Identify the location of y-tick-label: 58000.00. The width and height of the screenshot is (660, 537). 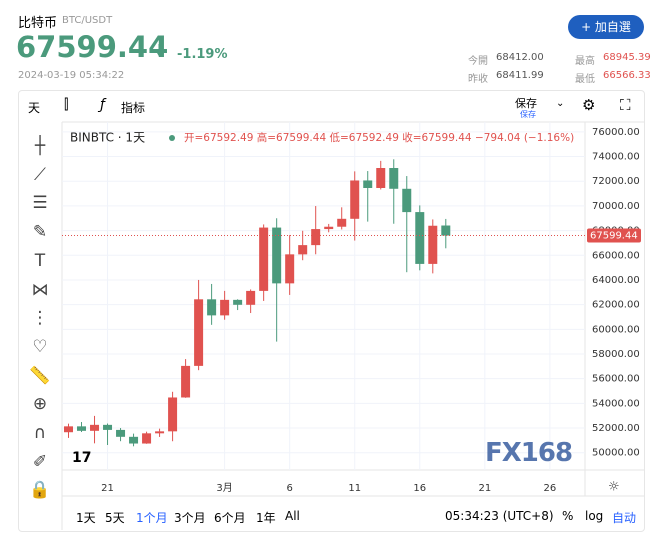
(616, 354).